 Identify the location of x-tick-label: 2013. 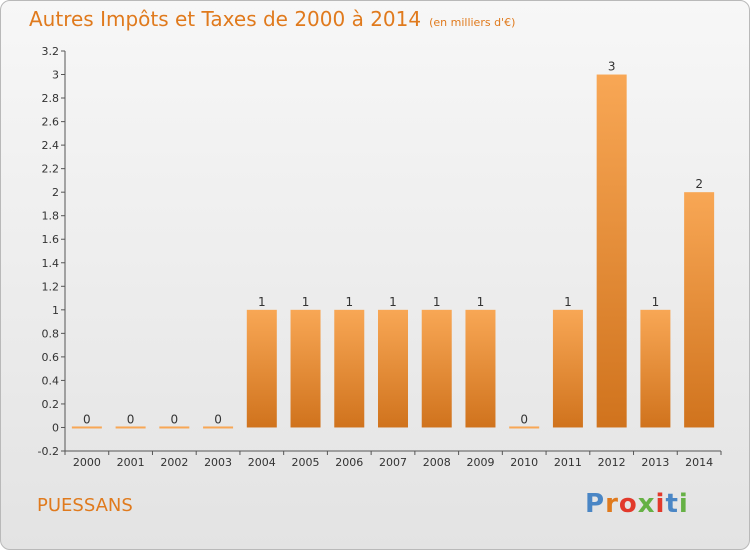
(655, 462).